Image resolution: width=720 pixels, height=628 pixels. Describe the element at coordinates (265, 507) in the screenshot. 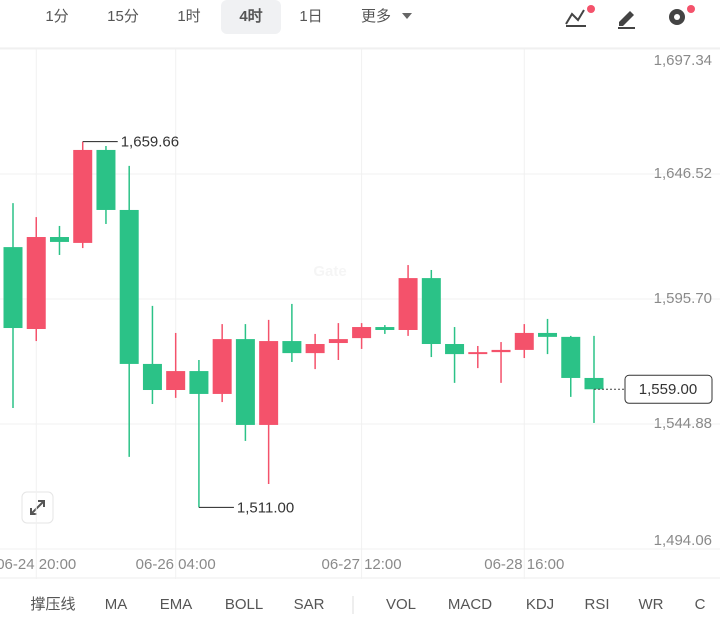

I see `low-label: 1,511.00` at that location.